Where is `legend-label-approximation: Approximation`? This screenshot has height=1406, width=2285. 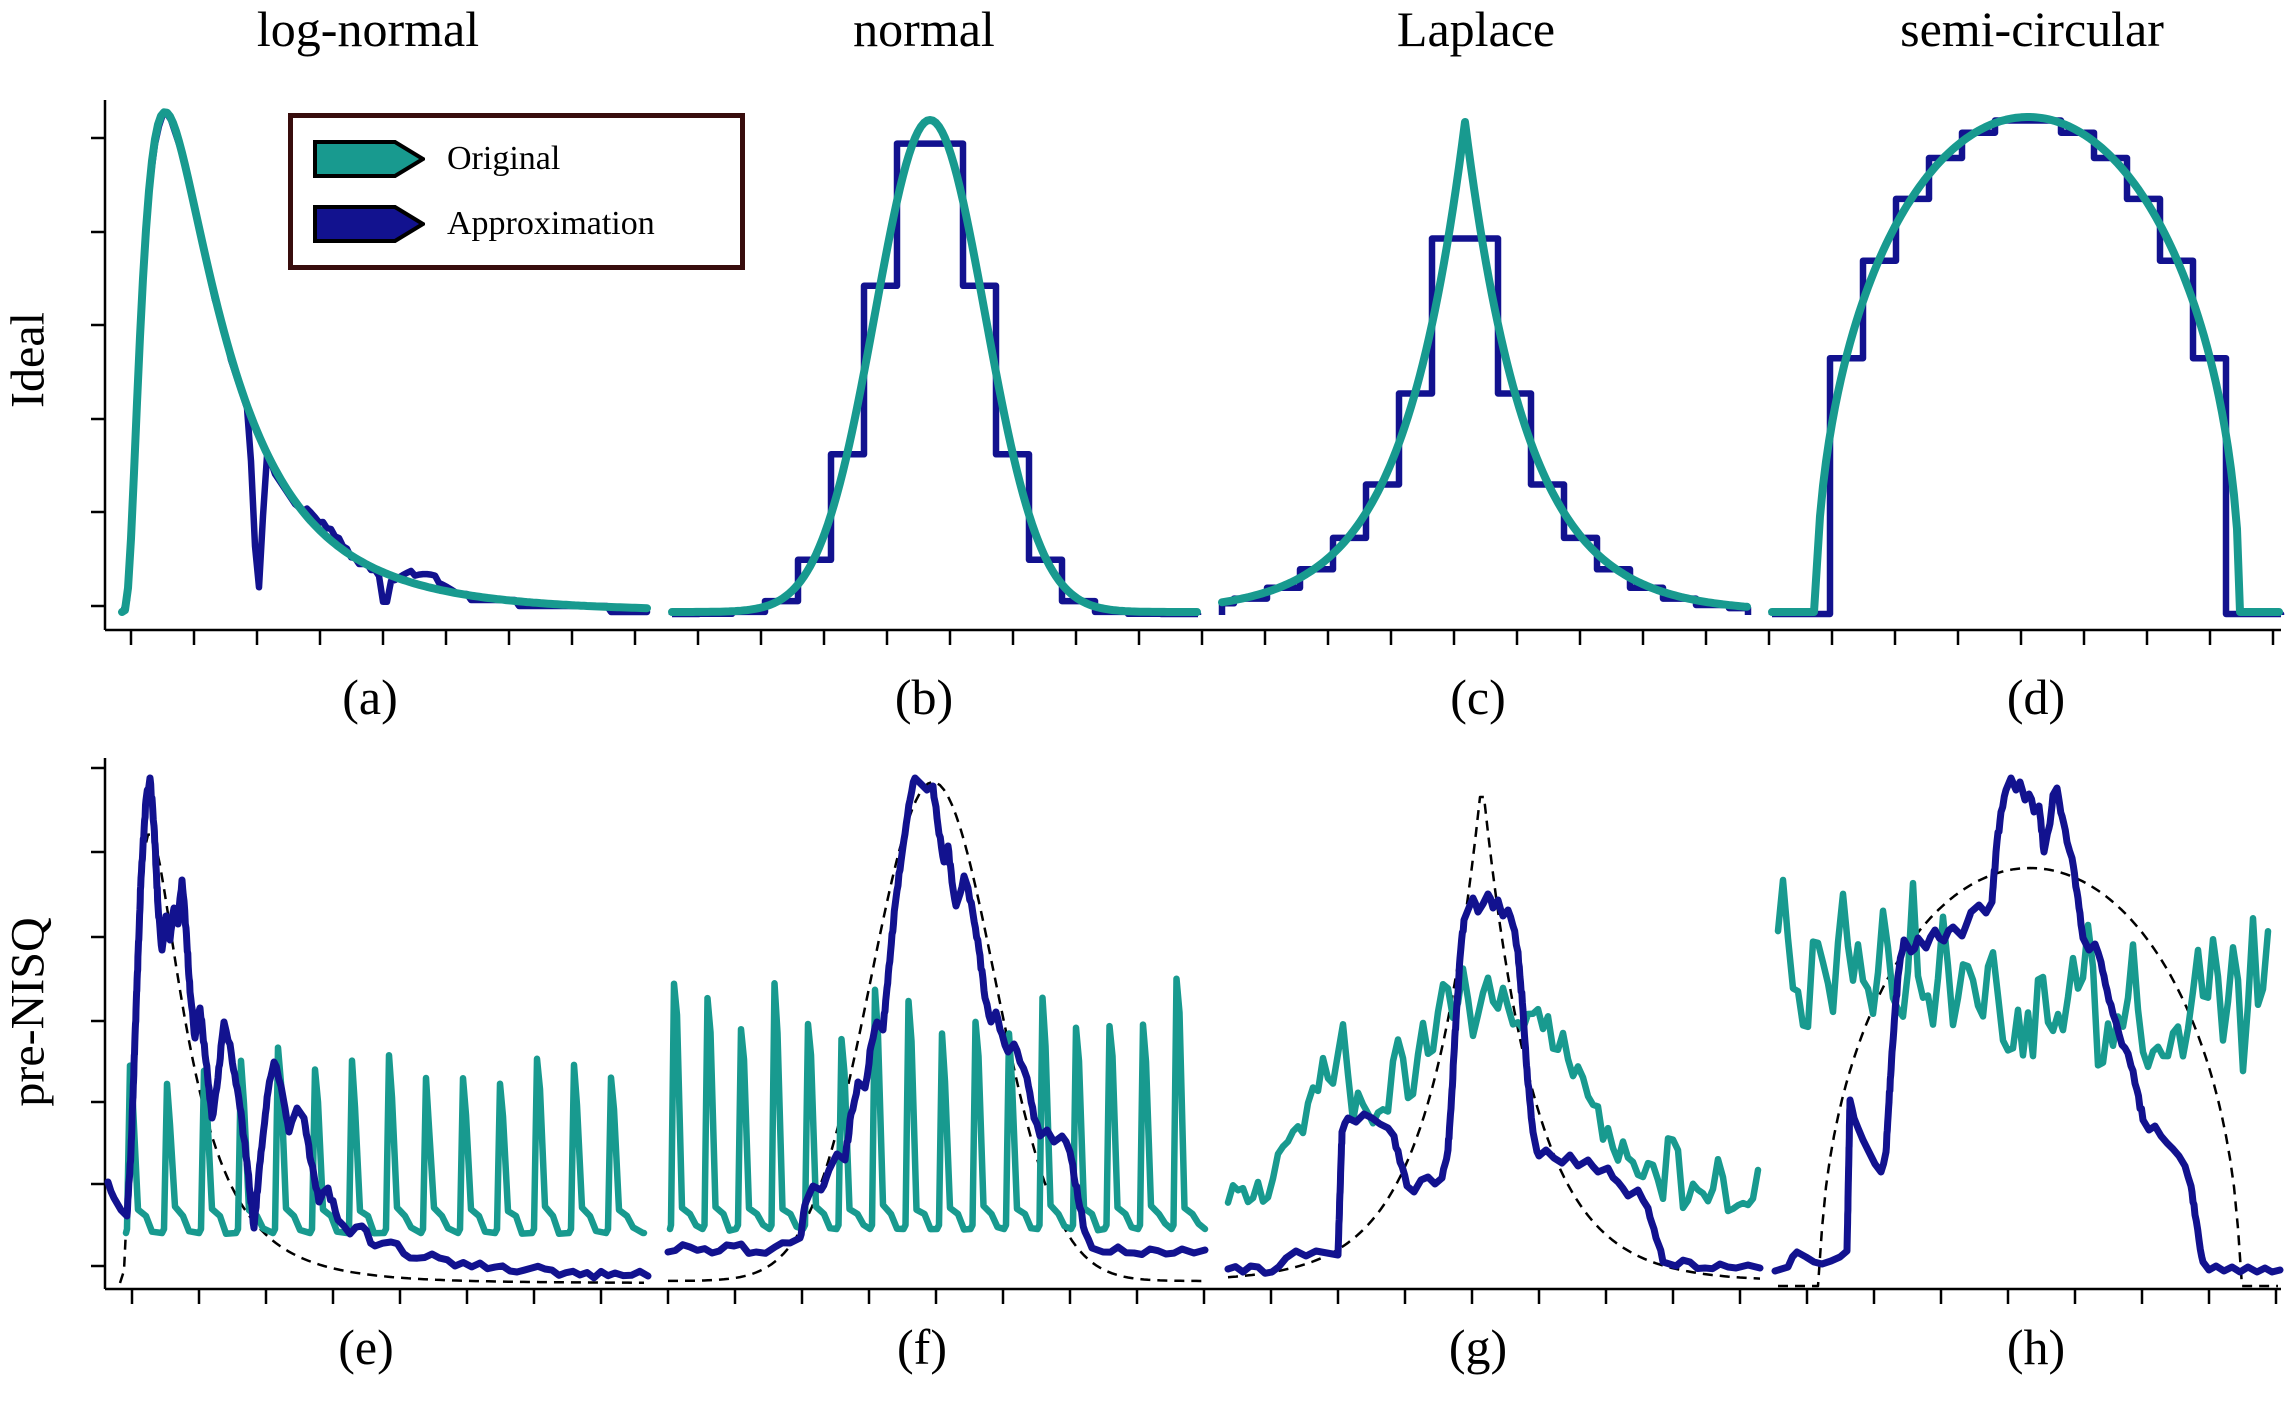
legend-label-approximation: Approximation is located at coordinates (551, 224).